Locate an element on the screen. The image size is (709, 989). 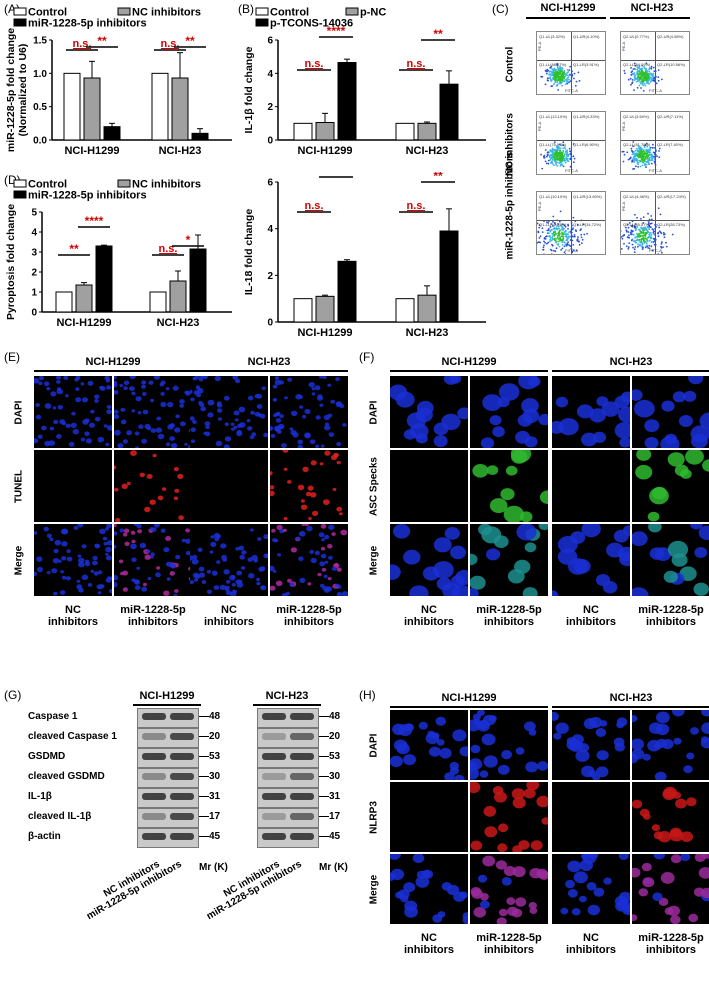
mw-marker: —30 is located at coordinates (330, 776).